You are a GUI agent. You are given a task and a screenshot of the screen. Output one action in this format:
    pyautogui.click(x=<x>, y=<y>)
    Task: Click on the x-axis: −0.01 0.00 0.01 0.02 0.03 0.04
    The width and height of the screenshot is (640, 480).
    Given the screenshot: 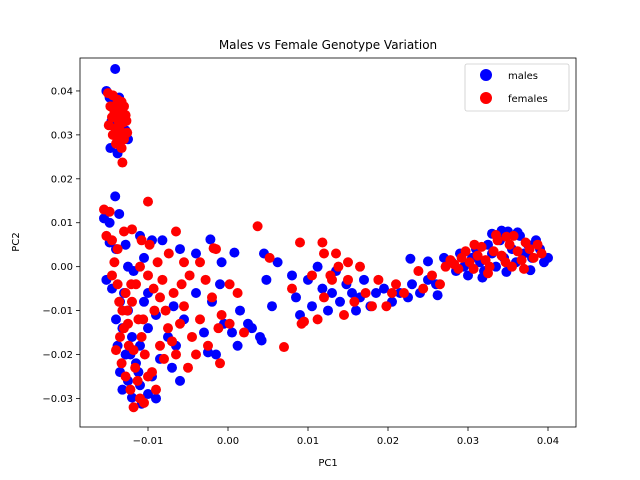 What is the action you would take?
    pyautogui.click(x=346, y=437)
    